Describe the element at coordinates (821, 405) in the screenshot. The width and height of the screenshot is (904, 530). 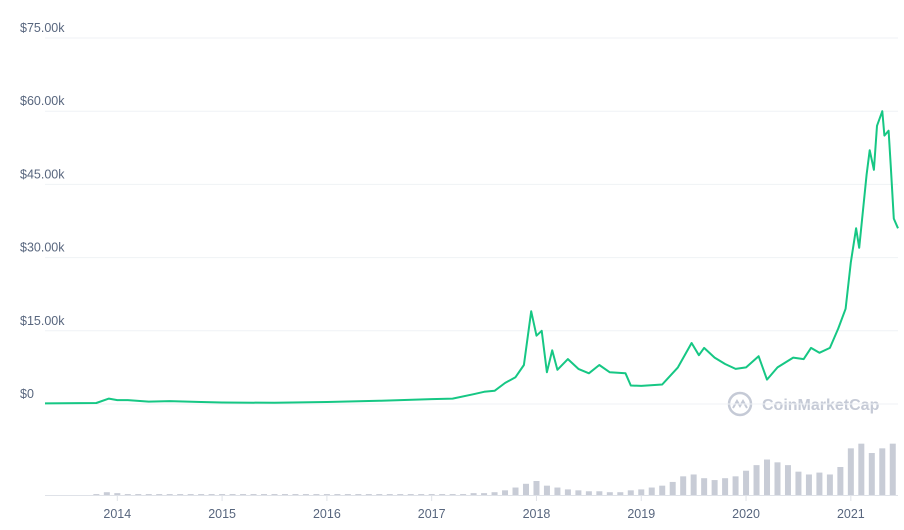
I see `watermark: CoinMarketCap` at that location.